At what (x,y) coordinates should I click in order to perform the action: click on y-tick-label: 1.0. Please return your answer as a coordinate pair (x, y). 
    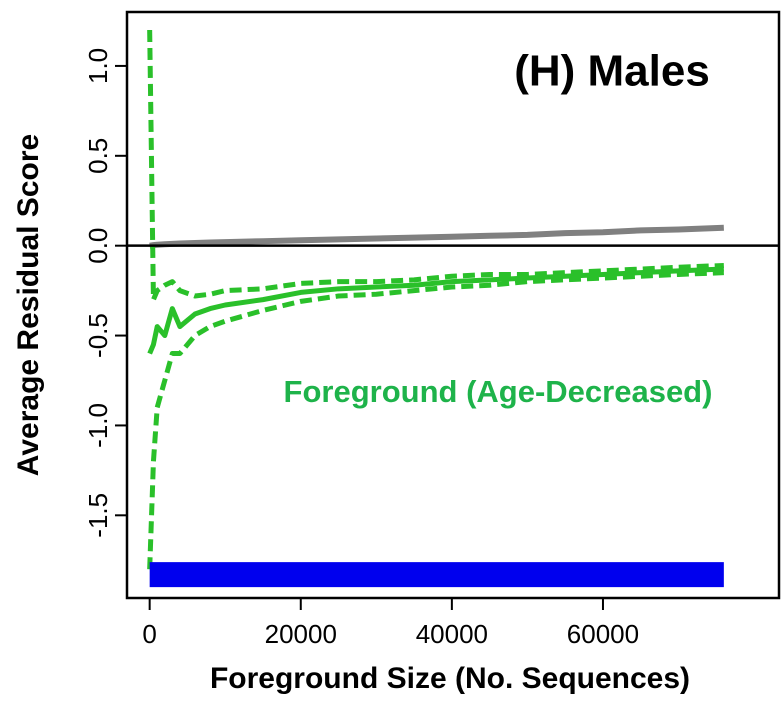
    Looking at the image, I should click on (98, 66).